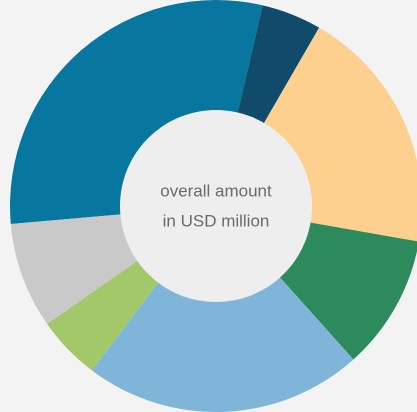 The height and width of the screenshot is (412, 417). What do you see at coordinates (216, 220) in the screenshot?
I see `center-text: in USD million` at bounding box center [216, 220].